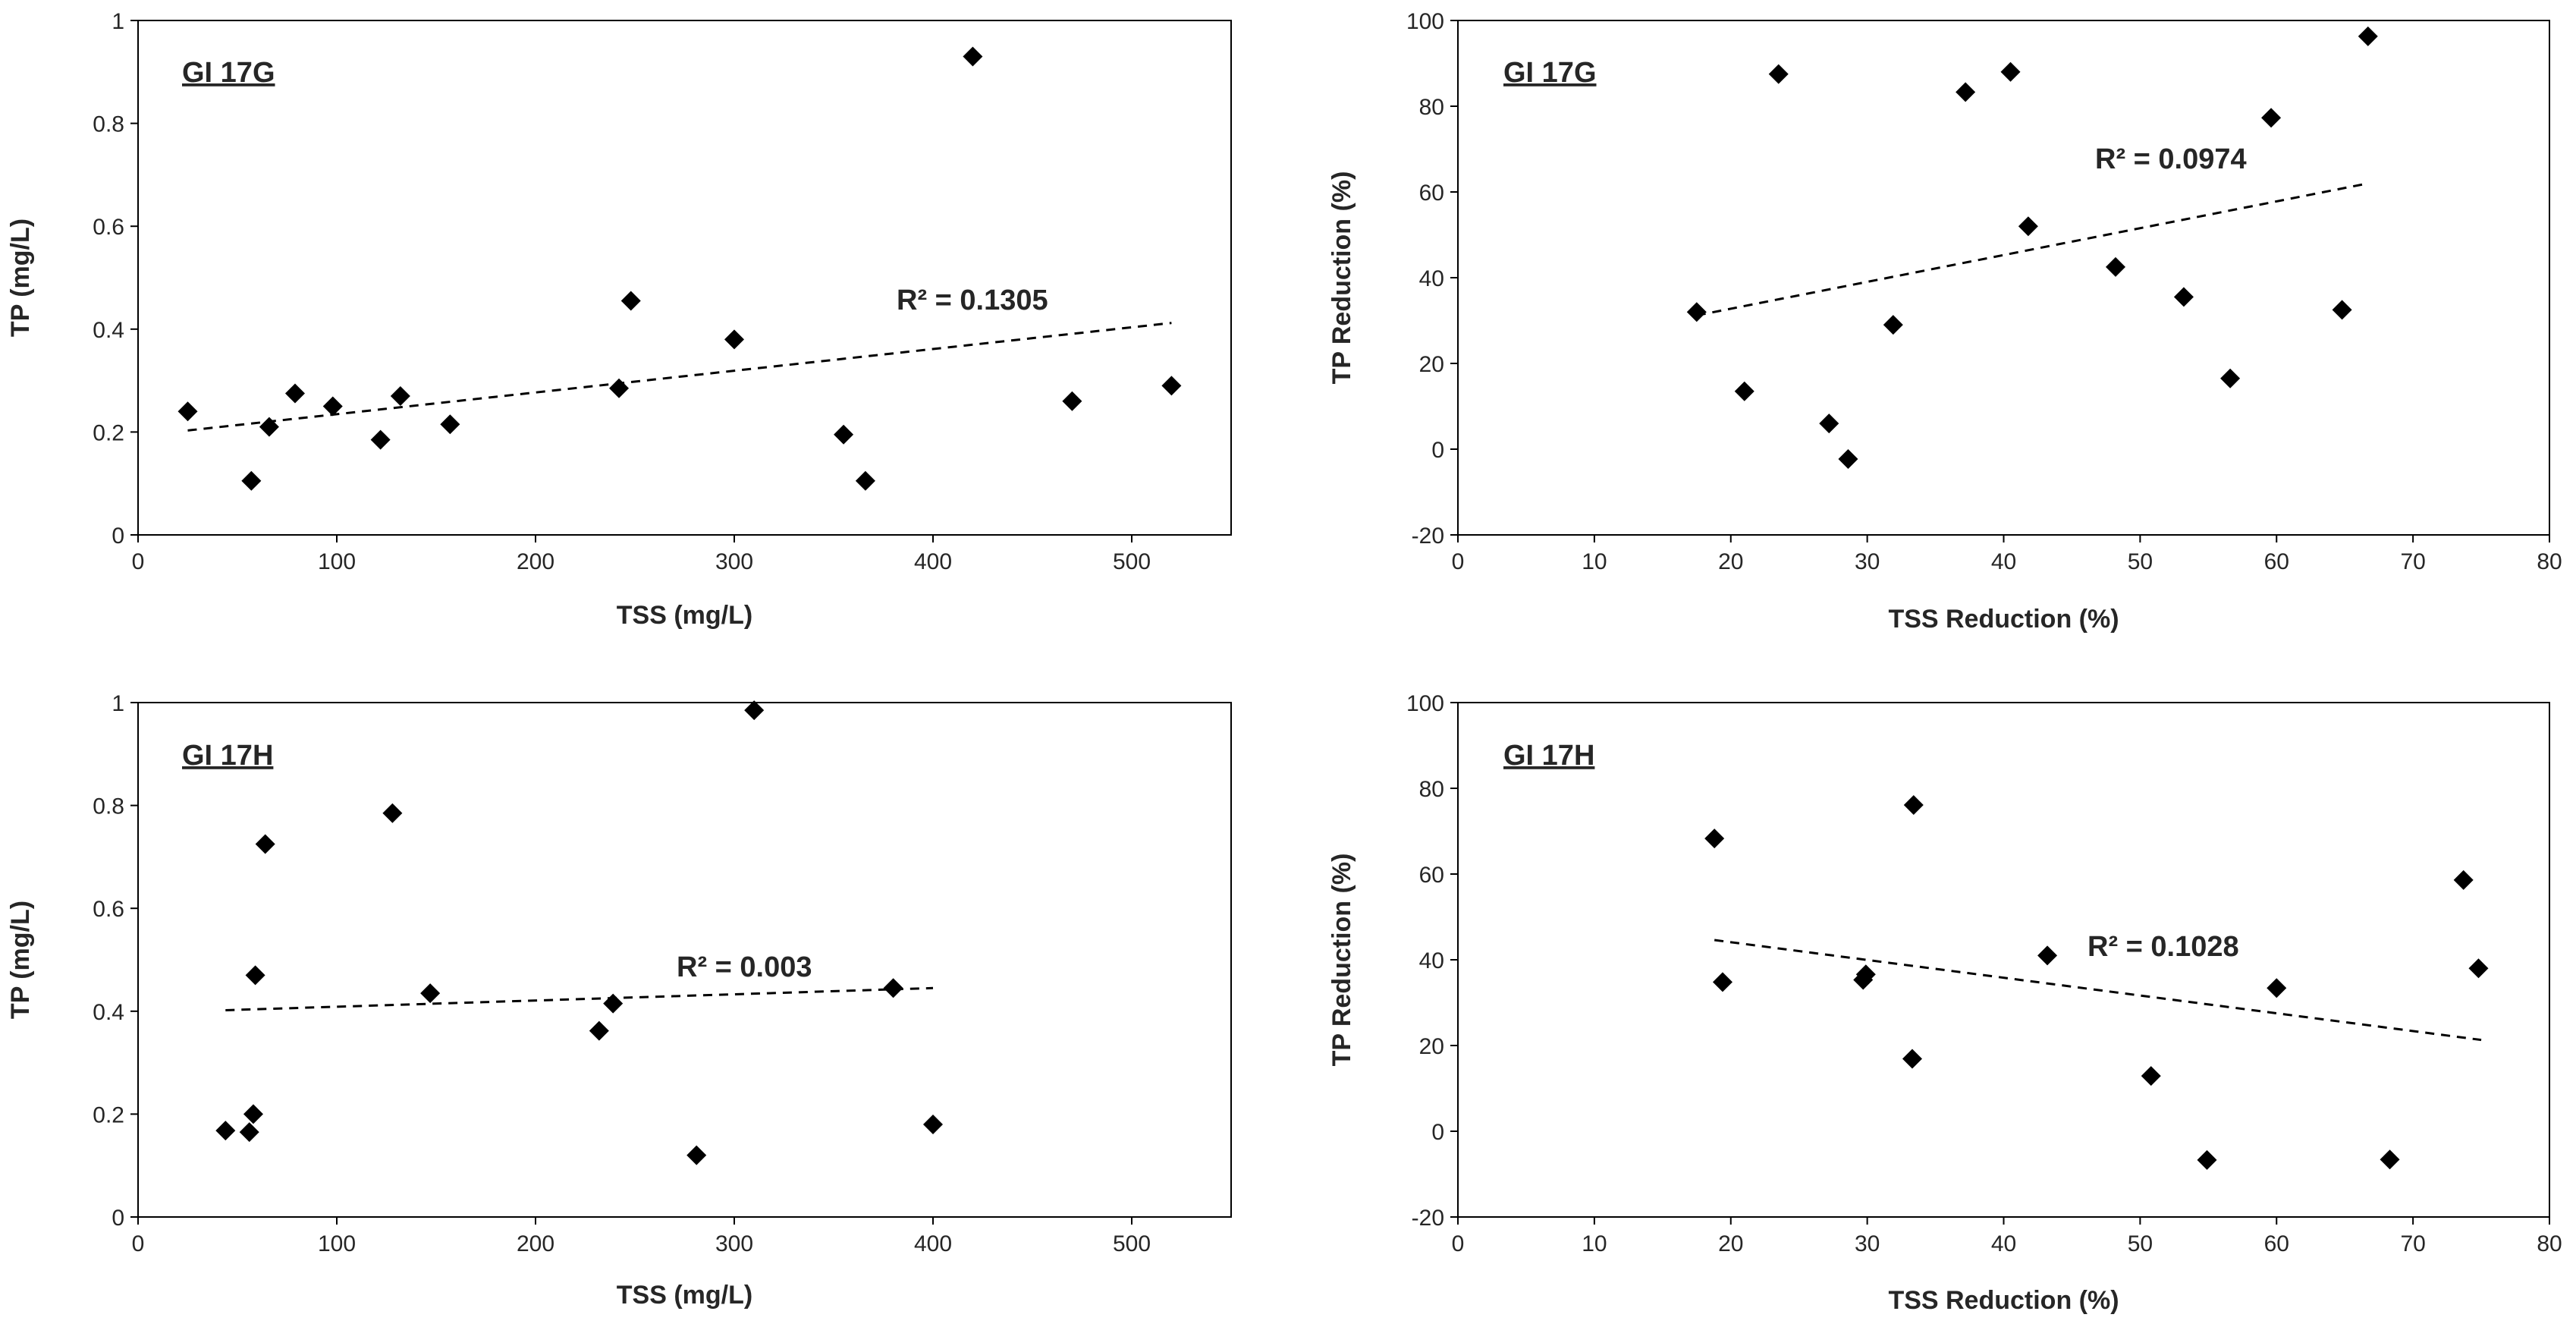  I want to click on r-squared-label: R² = 0.1028, so click(2163, 947).